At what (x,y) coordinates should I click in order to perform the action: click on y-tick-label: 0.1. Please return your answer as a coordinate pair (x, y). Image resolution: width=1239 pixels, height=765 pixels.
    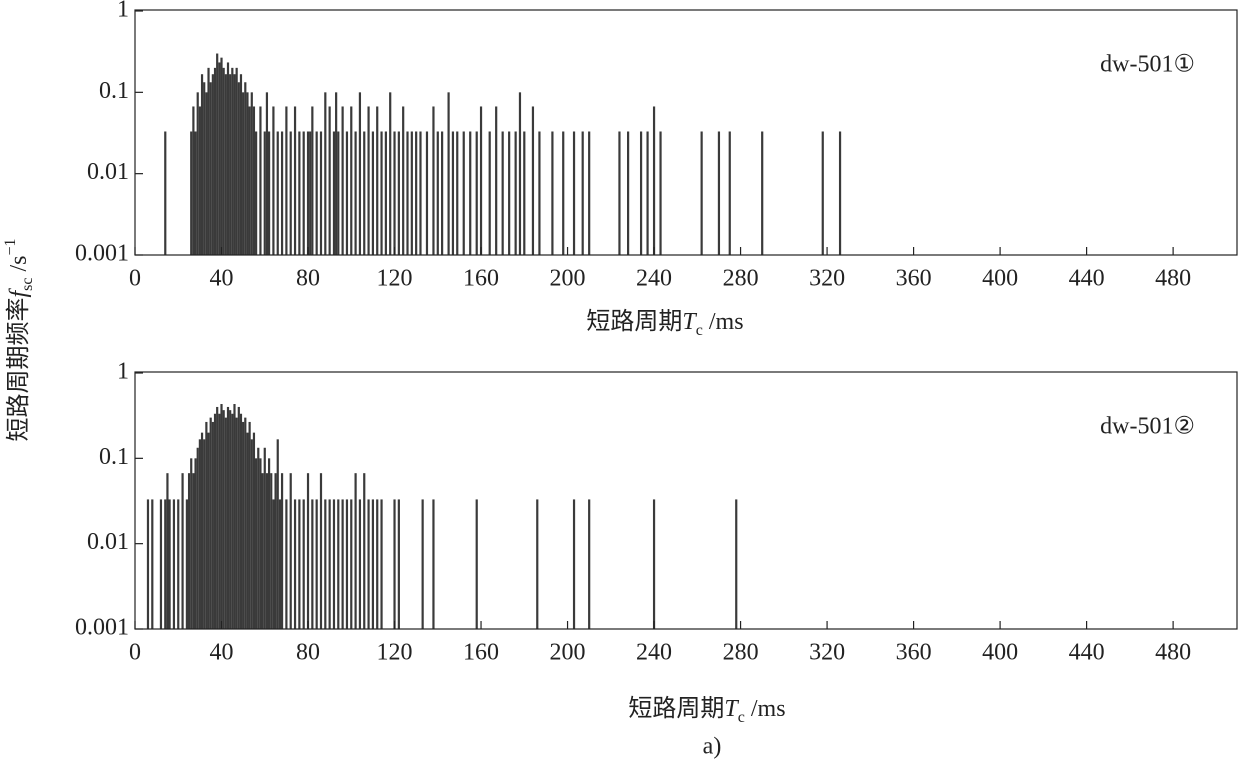
    Looking at the image, I should click on (114, 457).